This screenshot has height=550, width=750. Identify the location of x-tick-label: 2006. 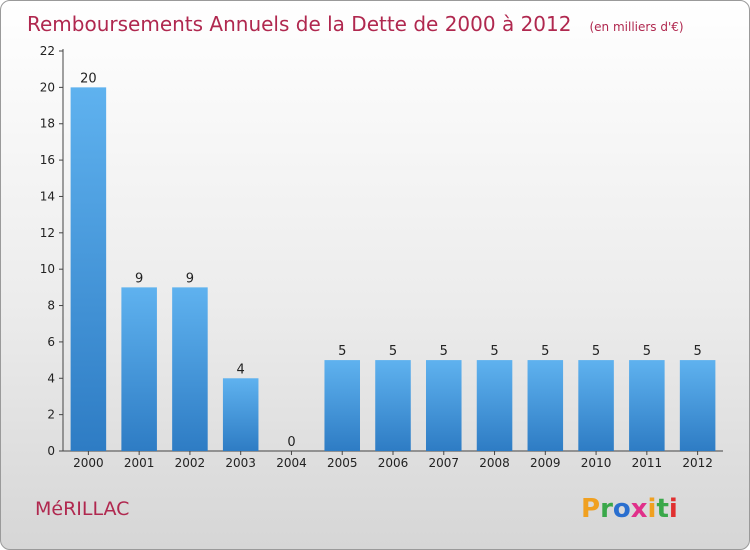
(393, 463).